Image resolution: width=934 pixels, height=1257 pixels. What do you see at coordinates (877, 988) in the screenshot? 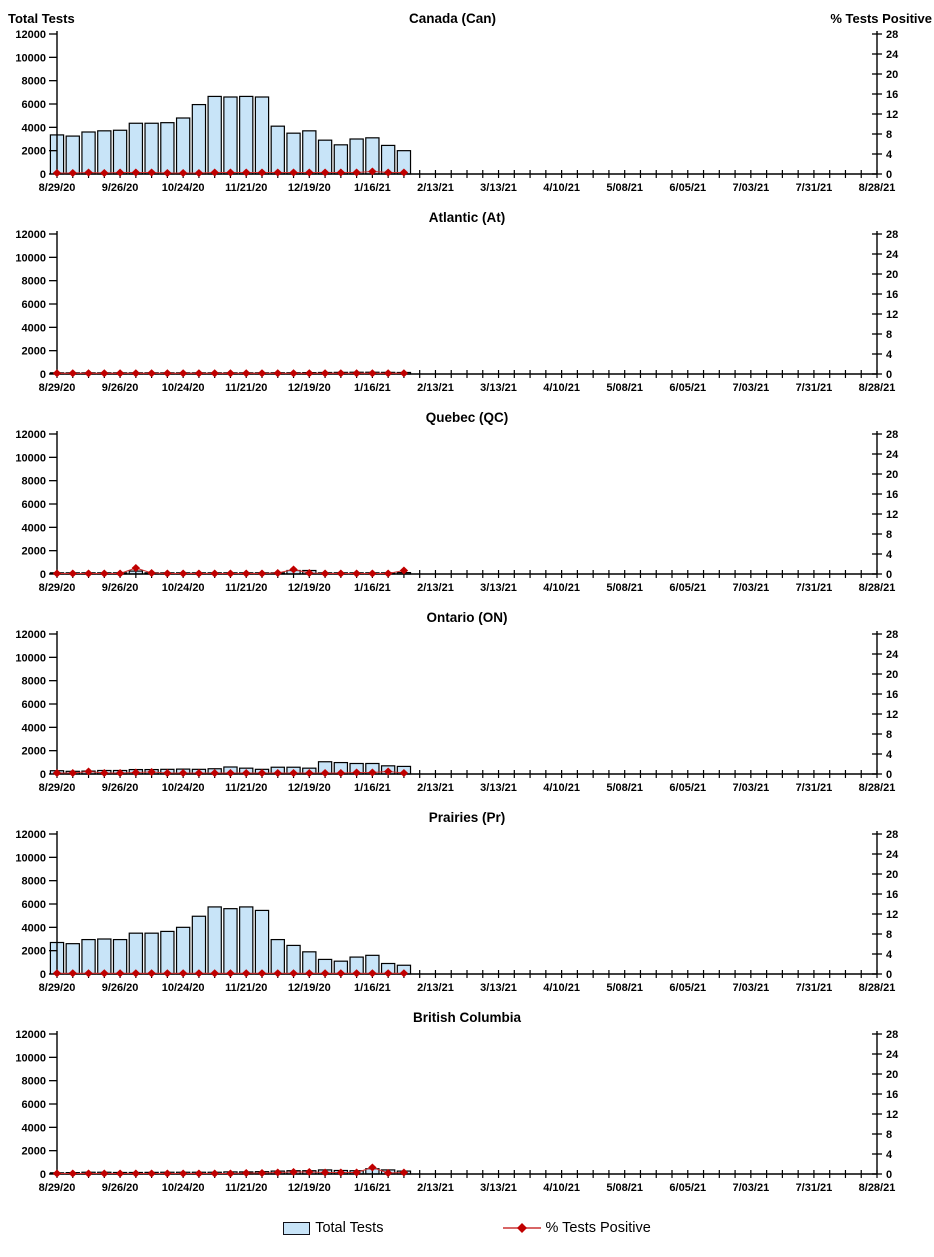
I see `tick-label: 8/28/21` at bounding box center [877, 988].